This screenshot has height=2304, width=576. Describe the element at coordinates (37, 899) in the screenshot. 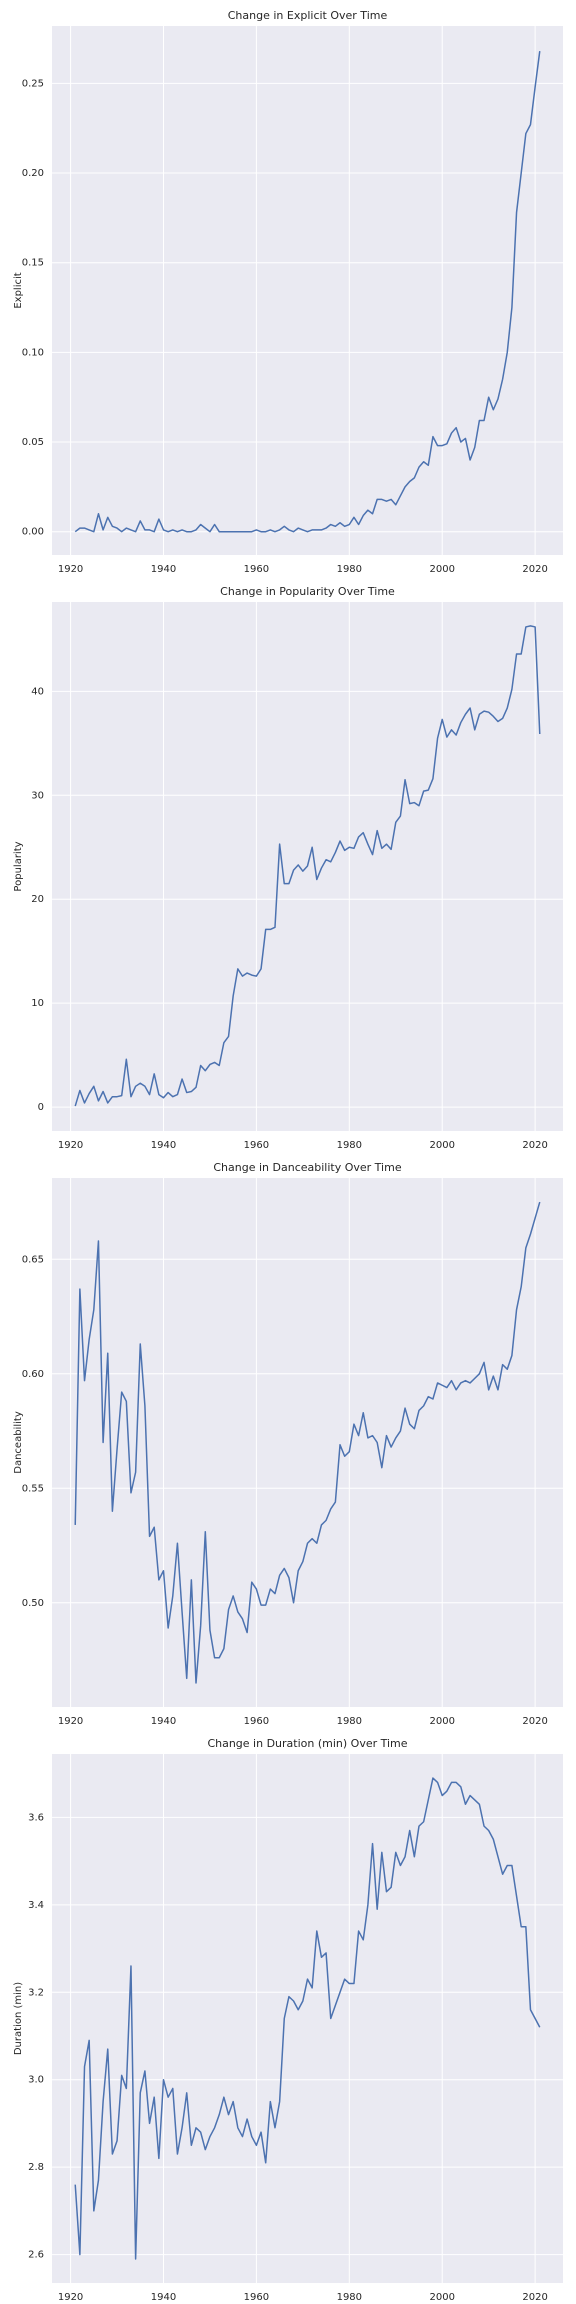

I see `y-tick-label: 20` at that location.